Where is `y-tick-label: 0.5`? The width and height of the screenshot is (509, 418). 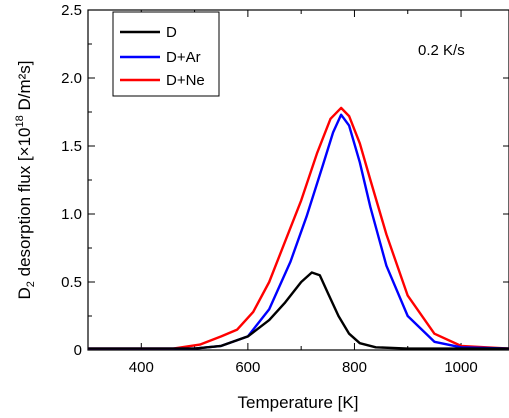 y-tick-label: 0.5 is located at coordinates (71, 282).